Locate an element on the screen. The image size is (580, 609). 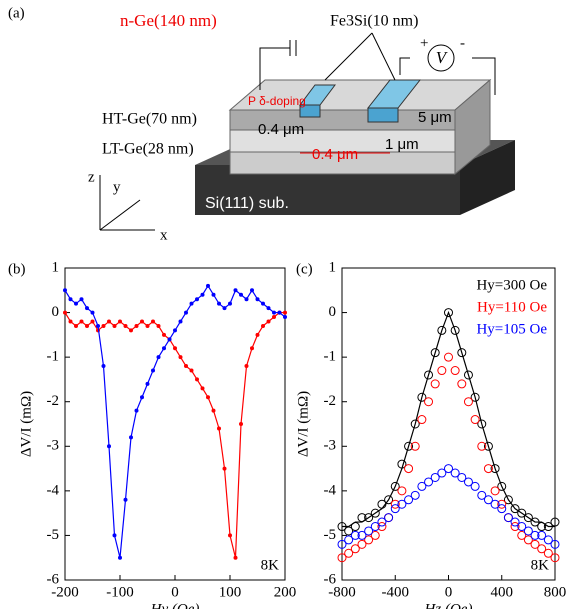
x-tick-label: -800 is located at coordinates (342, 592).